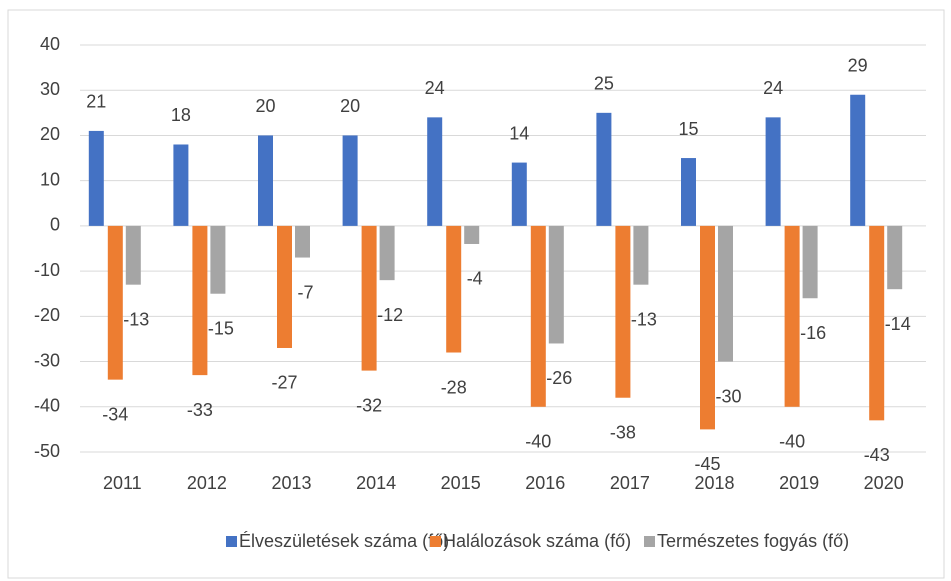 The height and width of the screenshot is (581, 951). What do you see at coordinates (47, 360) in the screenshot?
I see `y-tick-label: -30` at bounding box center [47, 360].